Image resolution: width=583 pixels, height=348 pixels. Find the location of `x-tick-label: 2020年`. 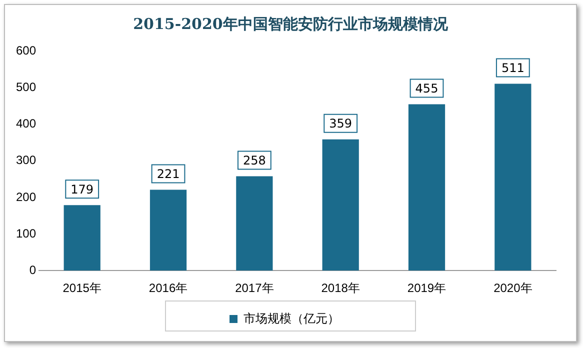

x-tick-label: 2020年 is located at coordinates (513, 288).